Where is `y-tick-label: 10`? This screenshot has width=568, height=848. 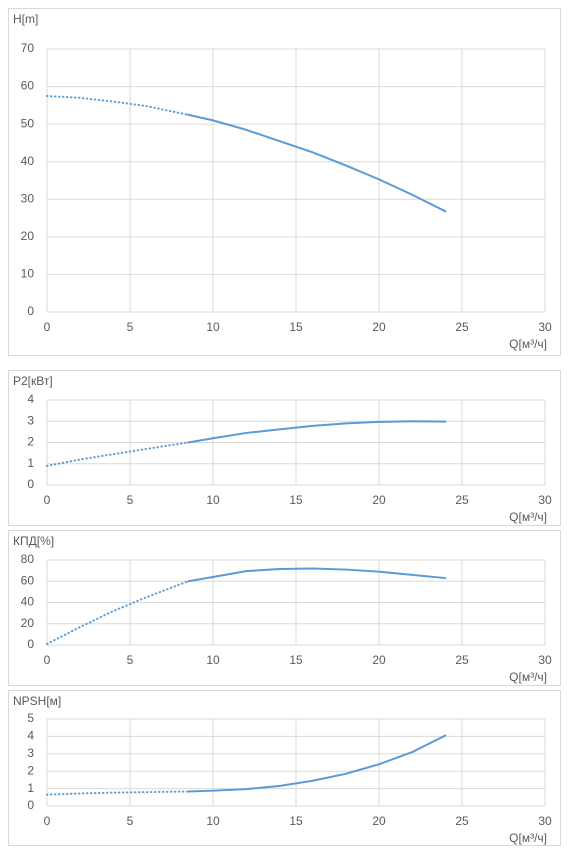
y-tick-label: 10 is located at coordinates (28, 274).